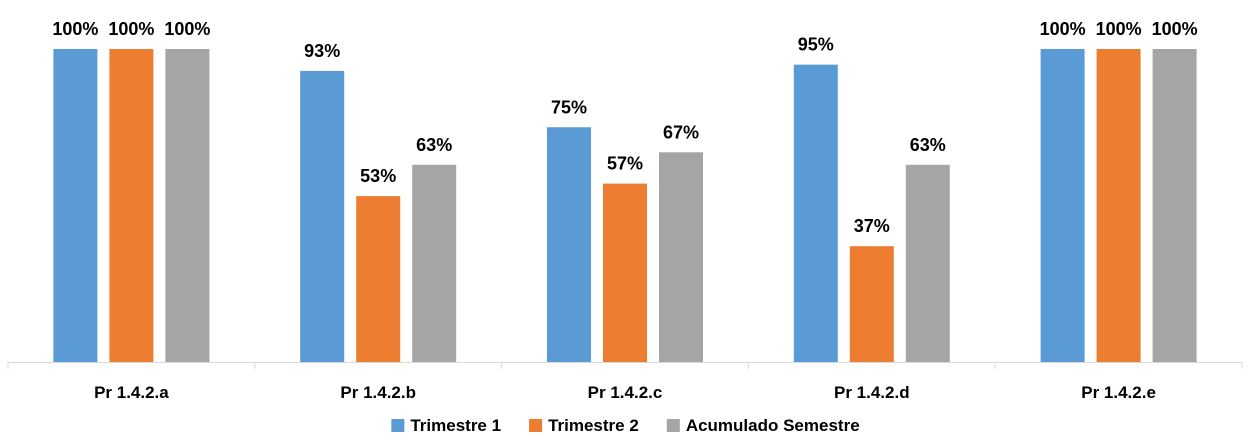 This screenshot has width=1251, height=440. Describe the element at coordinates (187, 29) in the screenshot. I see `data-label-1-3: 100%` at that location.